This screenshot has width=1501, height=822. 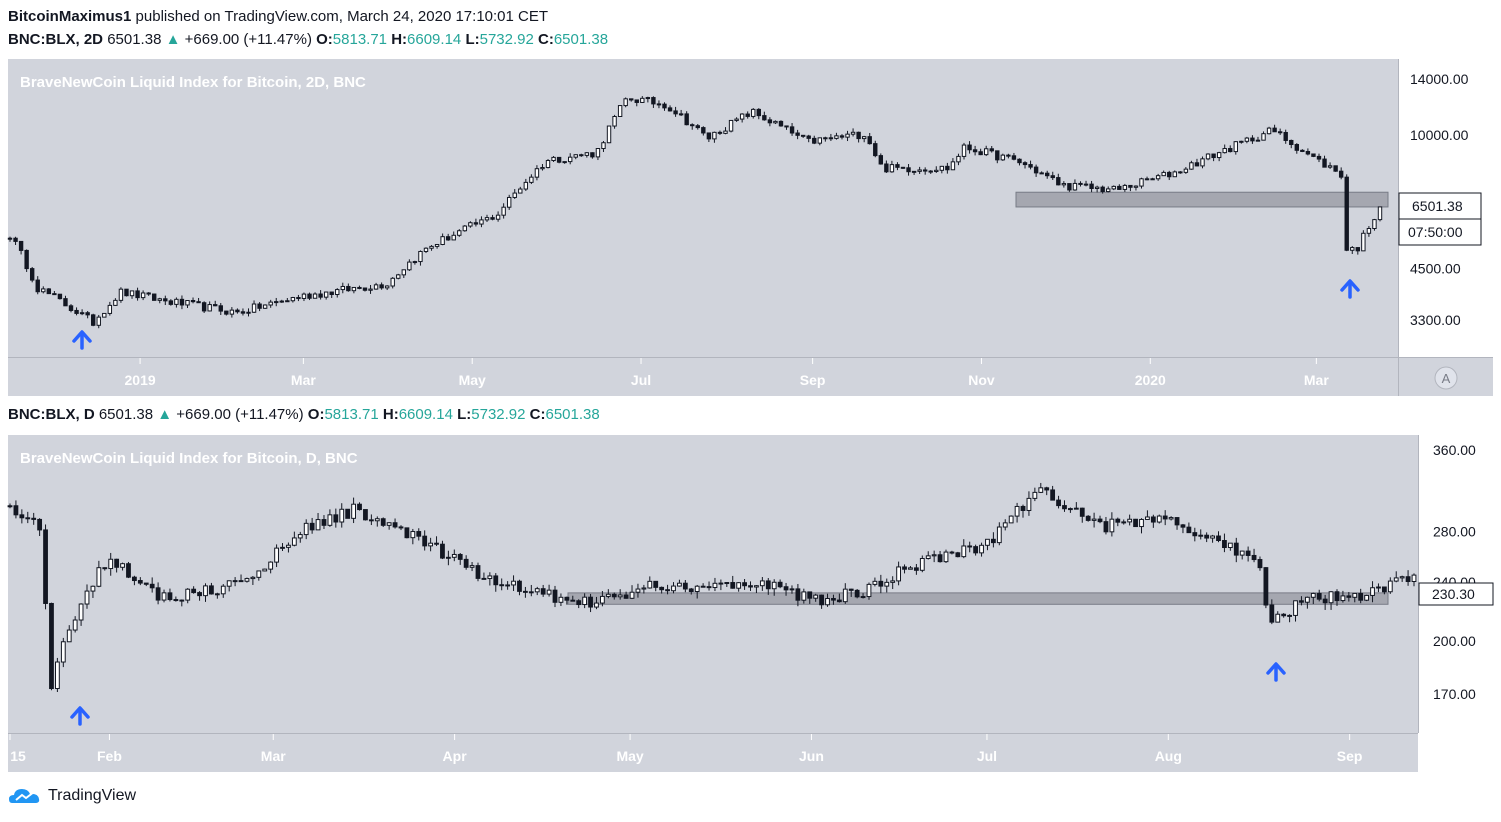 What do you see at coordinates (703, 376) in the screenshot?
I see `top-time-axis` at bounding box center [703, 376].